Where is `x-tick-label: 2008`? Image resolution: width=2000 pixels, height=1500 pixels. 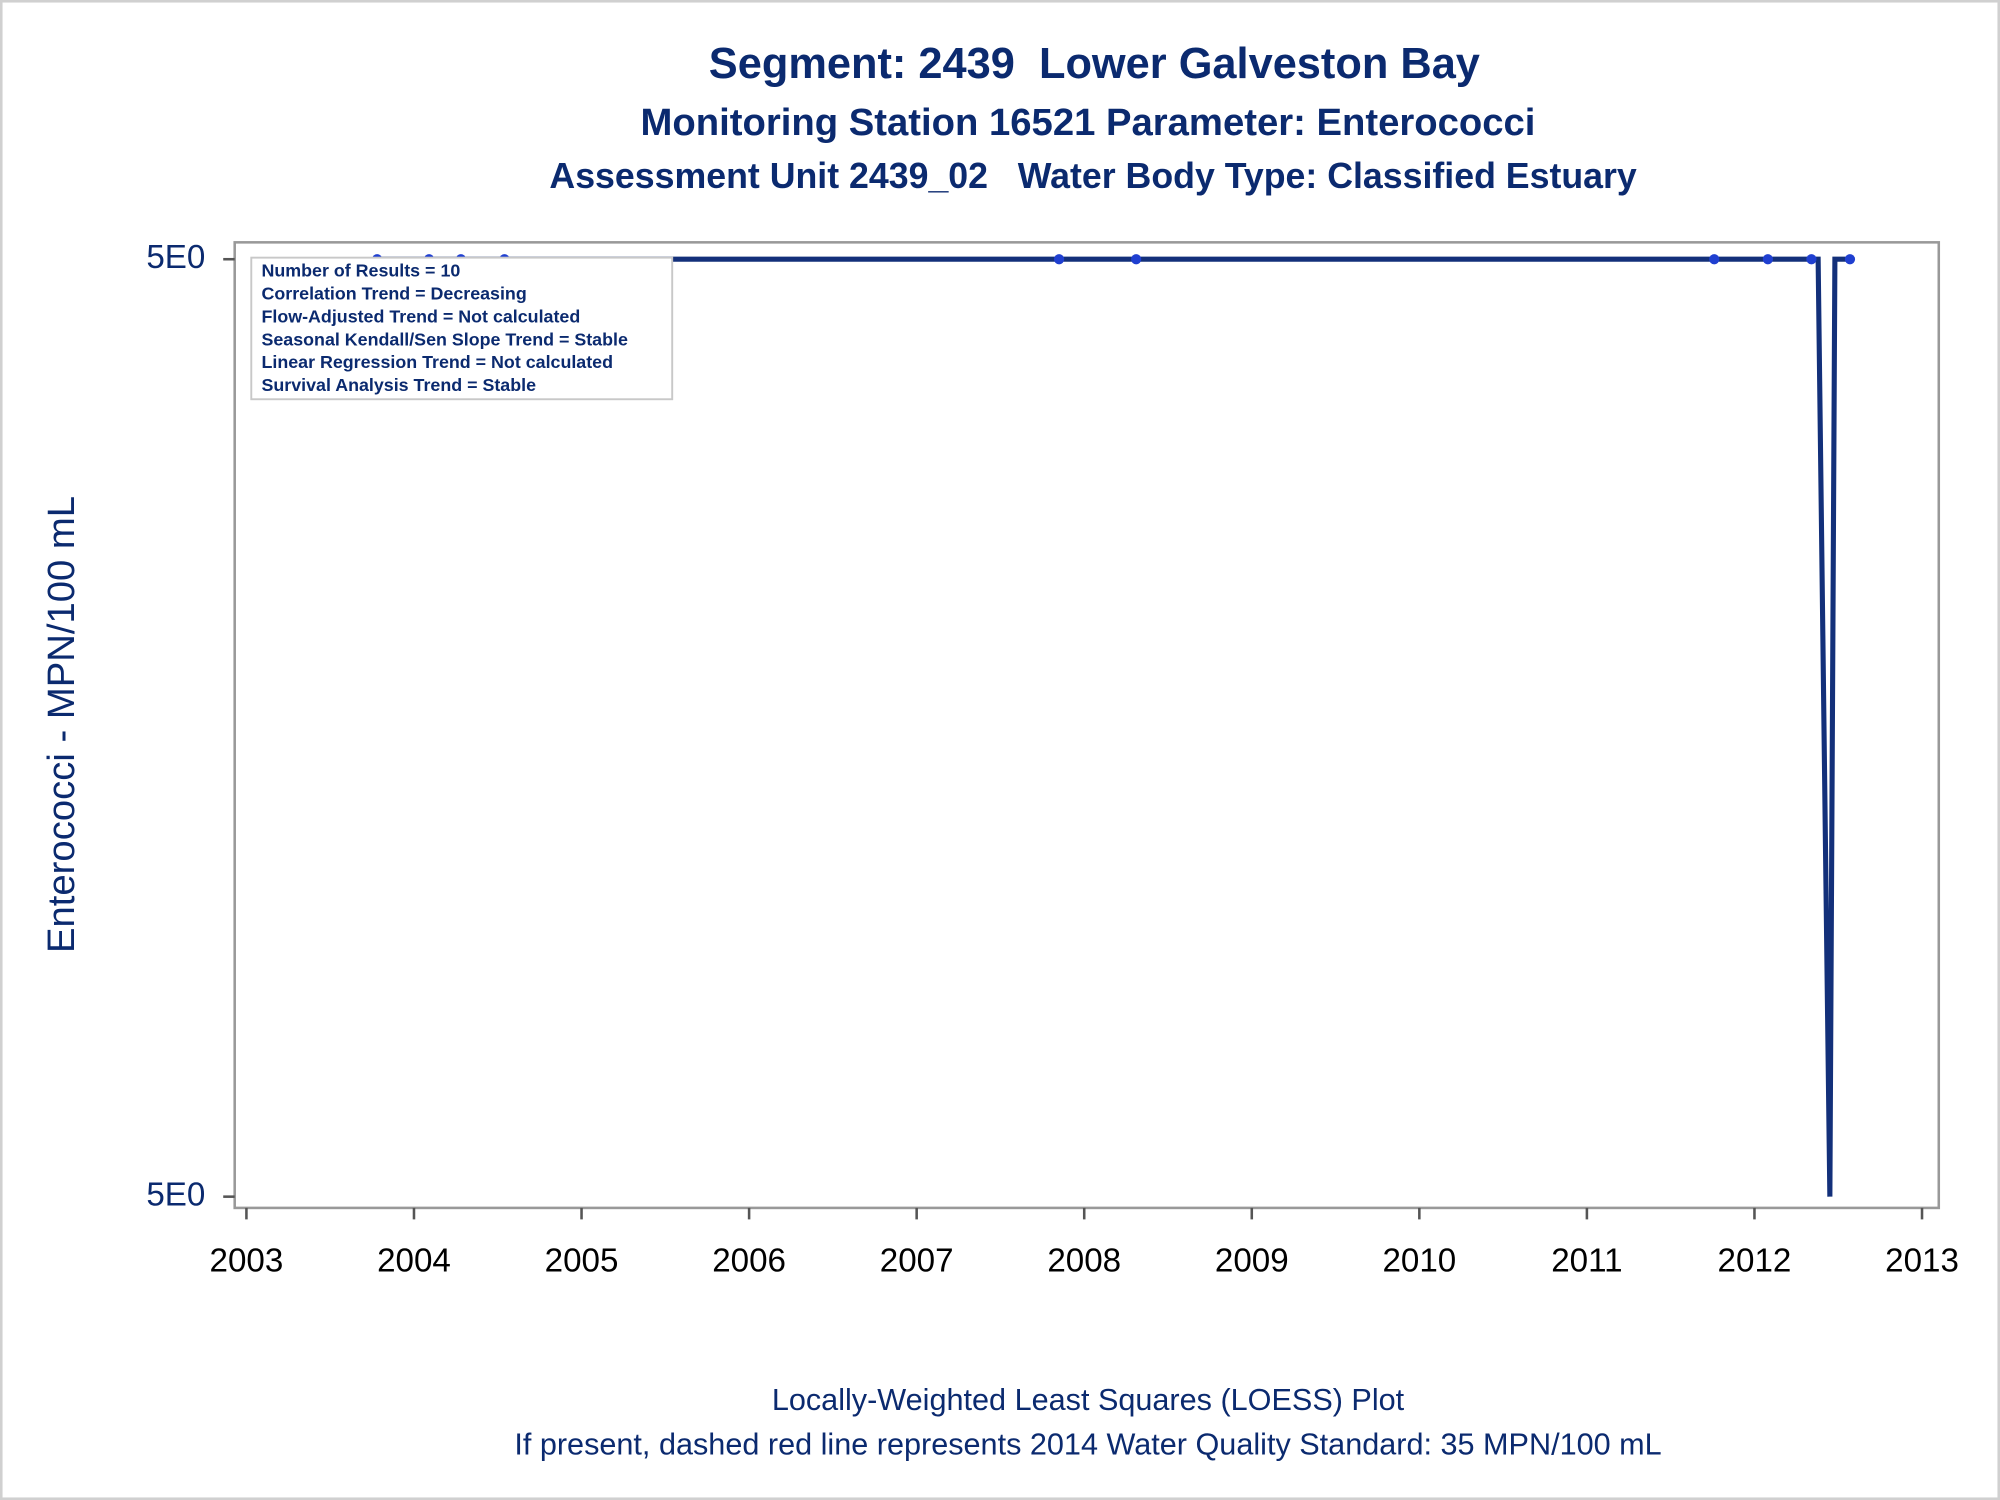 x-tick-label: 2008 is located at coordinates (1084, 1261).